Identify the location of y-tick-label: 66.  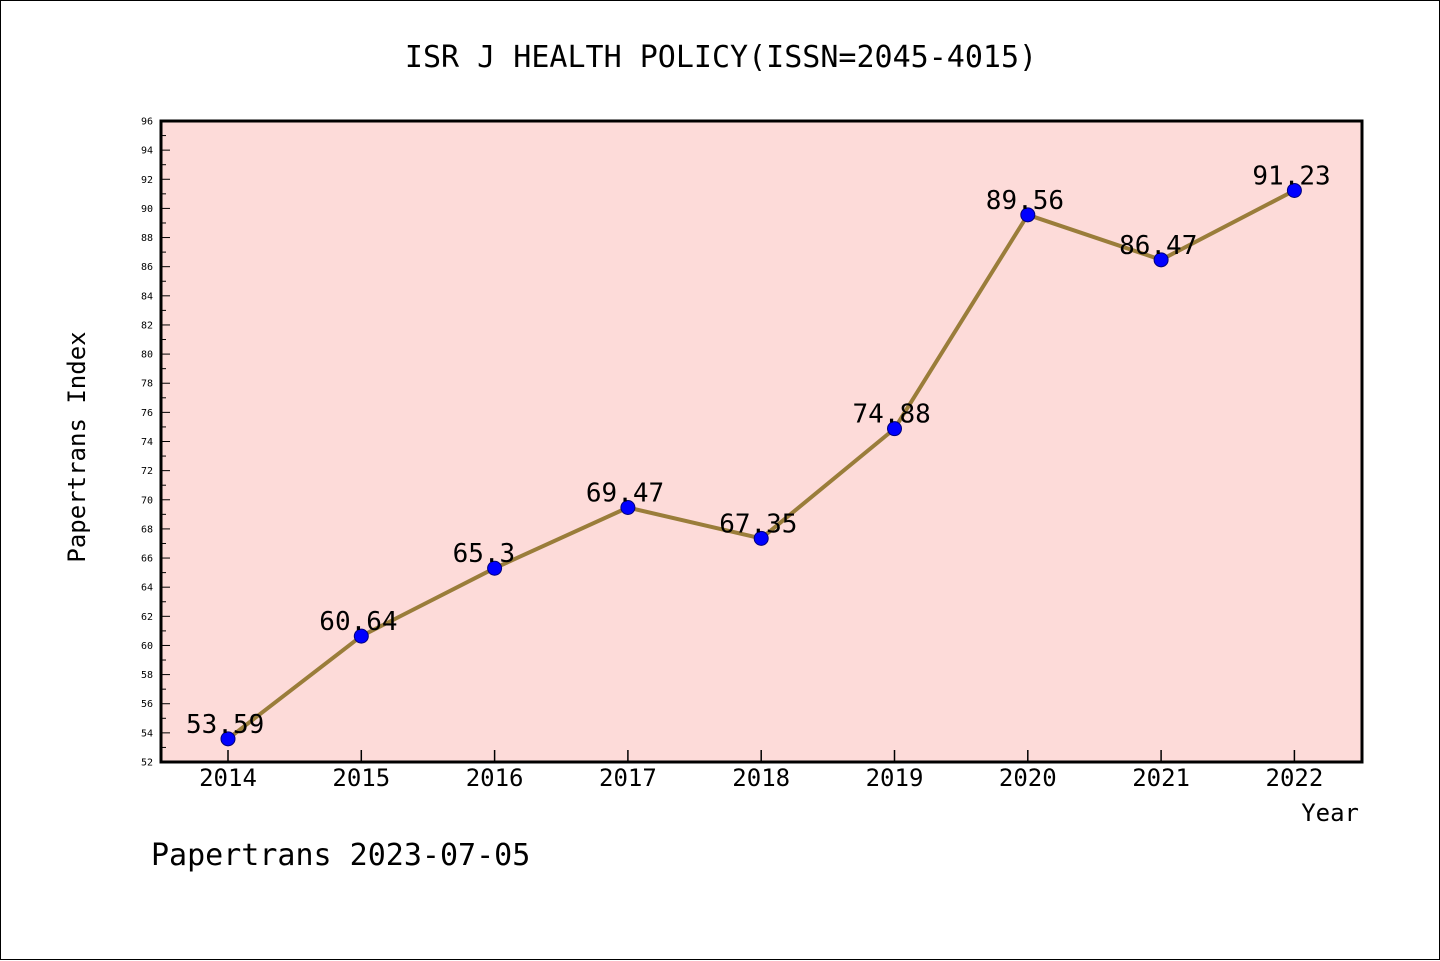
(147, 559).